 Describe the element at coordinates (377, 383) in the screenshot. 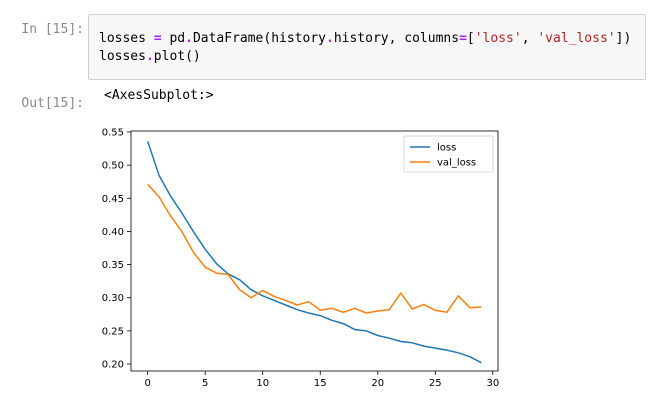

I see `x-tick-label: 20` at that location.